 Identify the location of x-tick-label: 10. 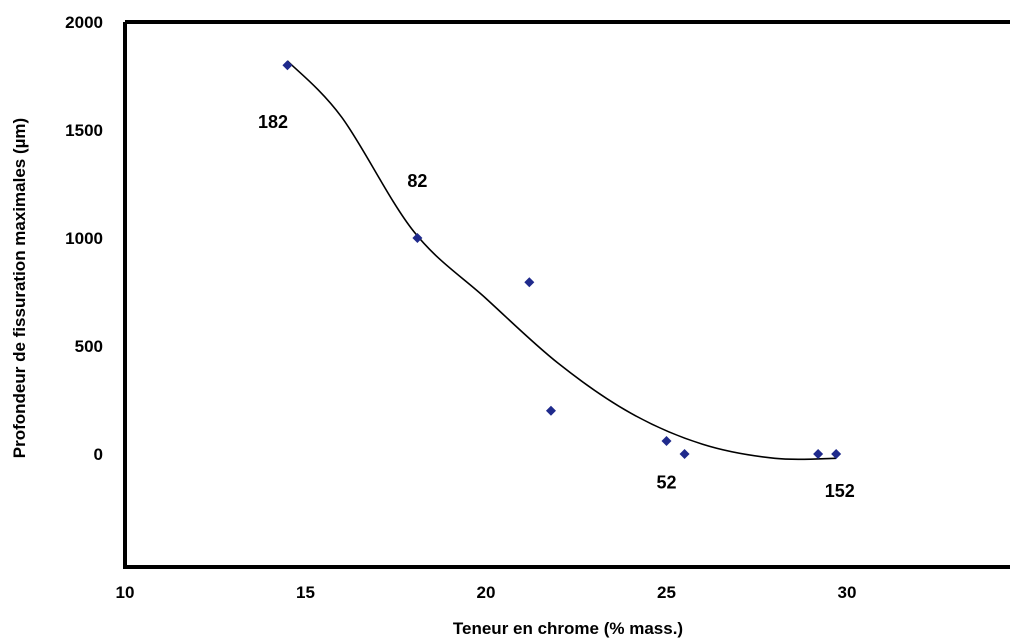
(125, 592).